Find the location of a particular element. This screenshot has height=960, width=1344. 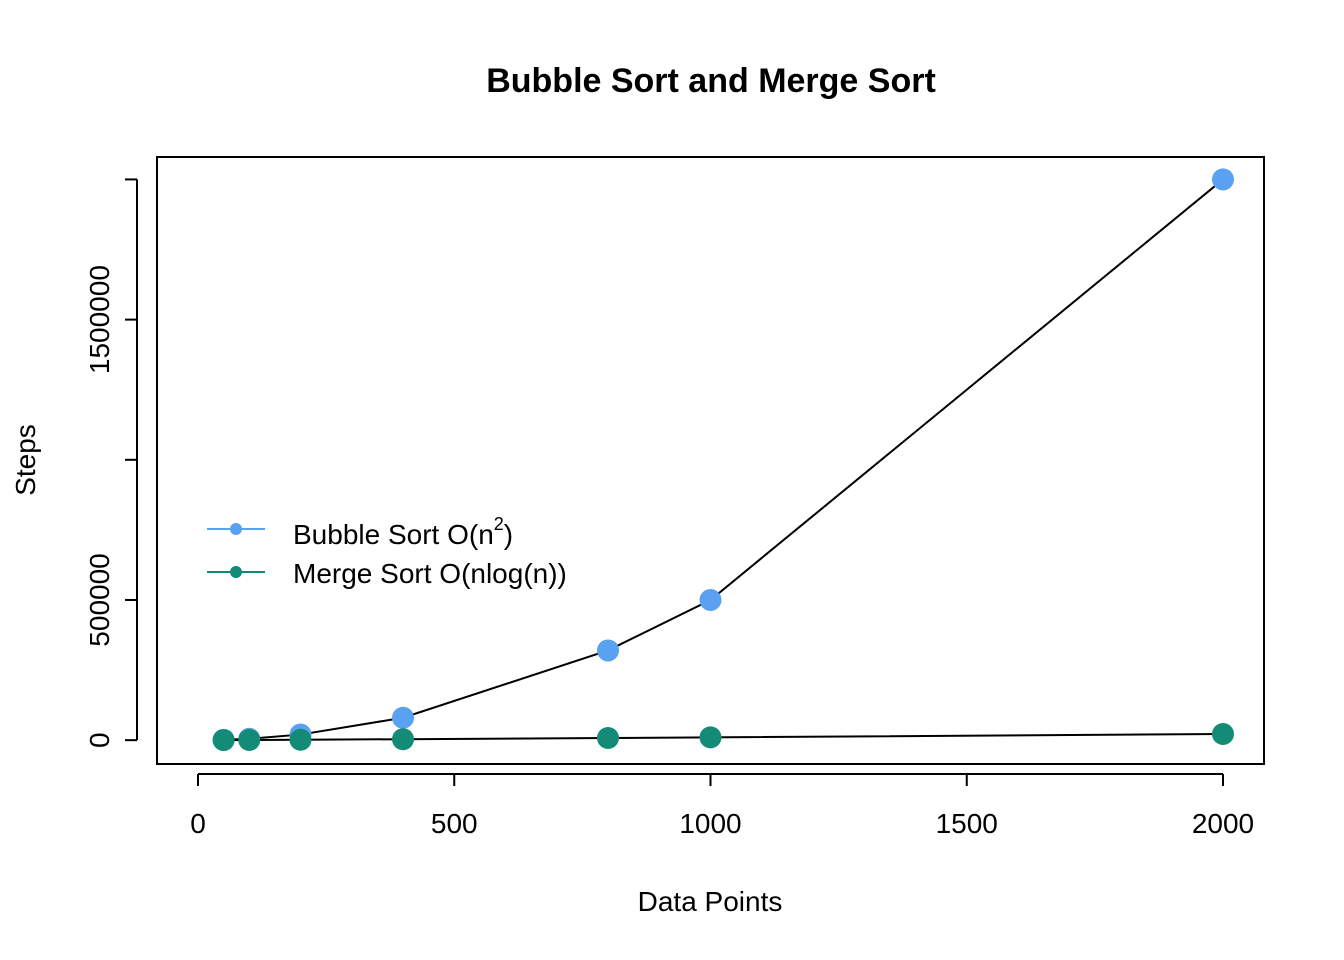

legend-merge-main: Merge Sort O is located at coordinates (377, 573).